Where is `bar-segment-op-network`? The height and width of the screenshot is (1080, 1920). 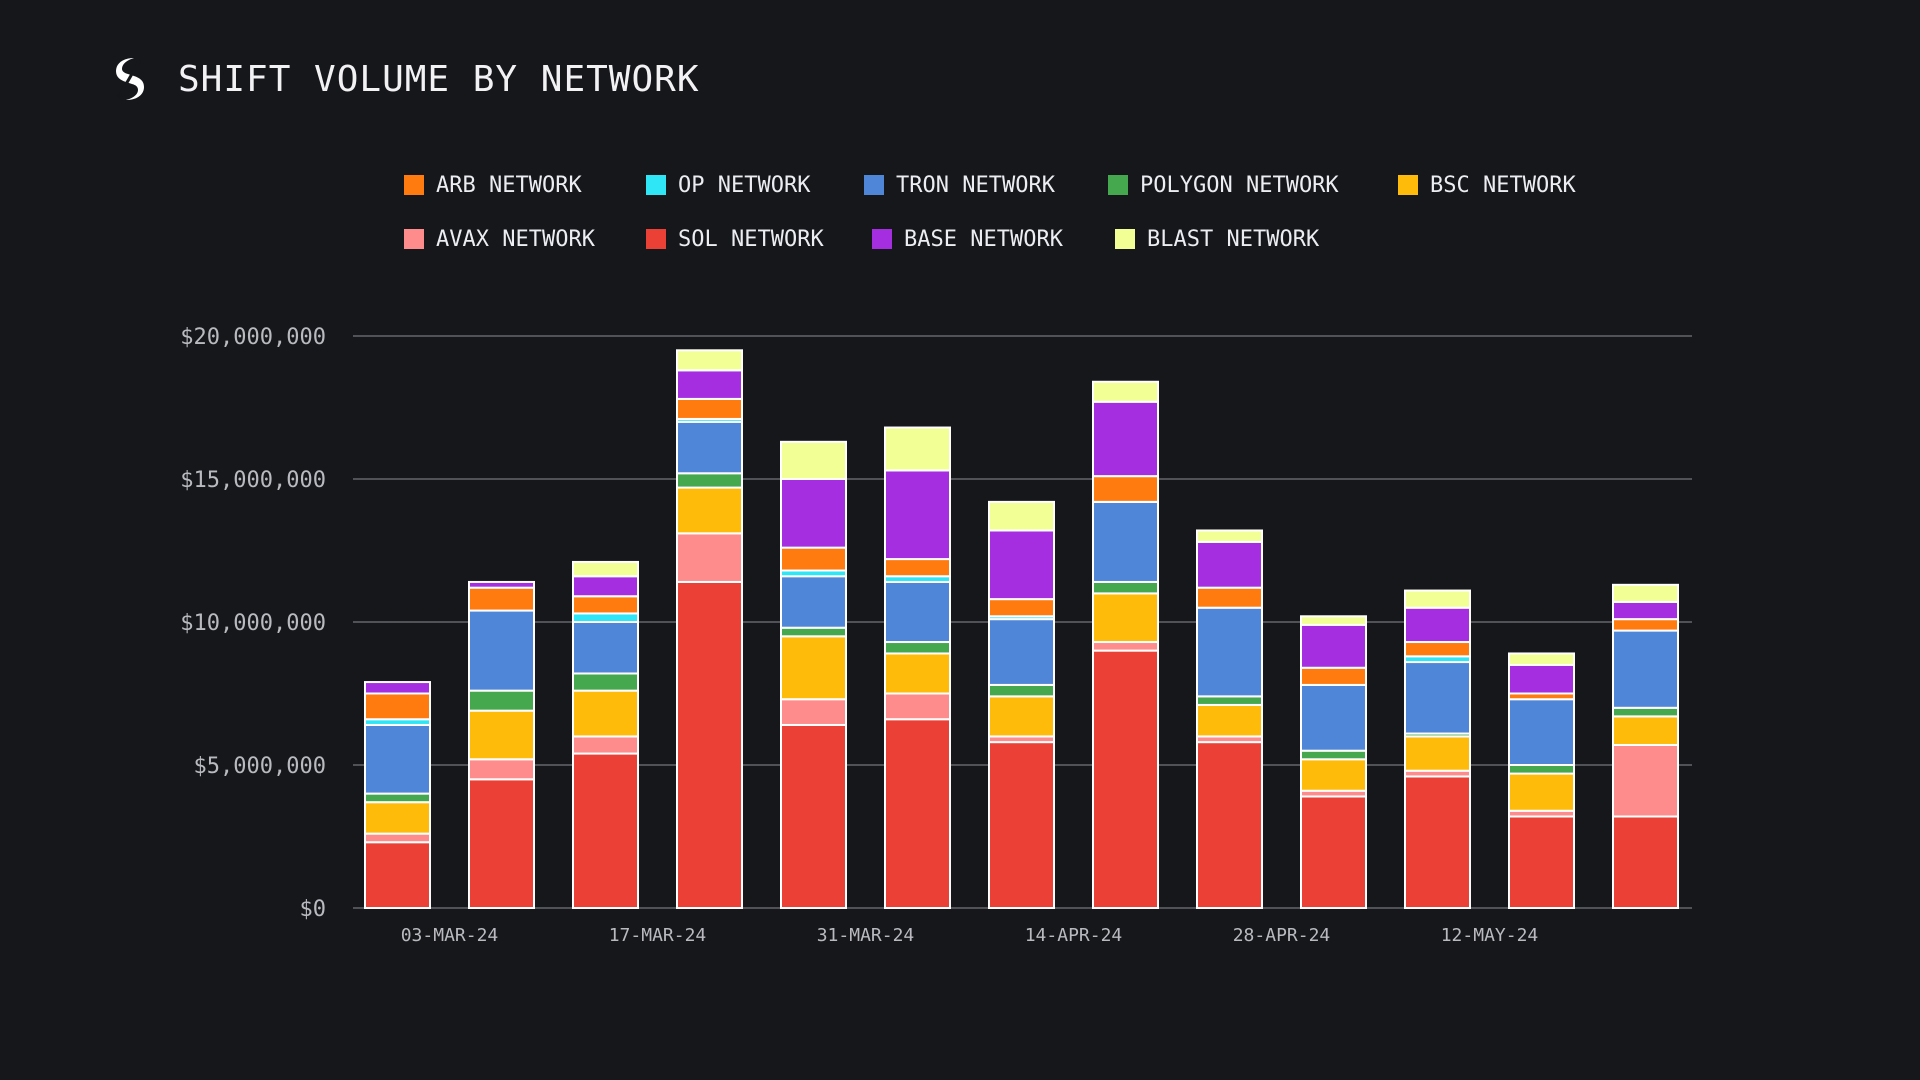 bar-segment-op-network is located at coordinates (605, 617).